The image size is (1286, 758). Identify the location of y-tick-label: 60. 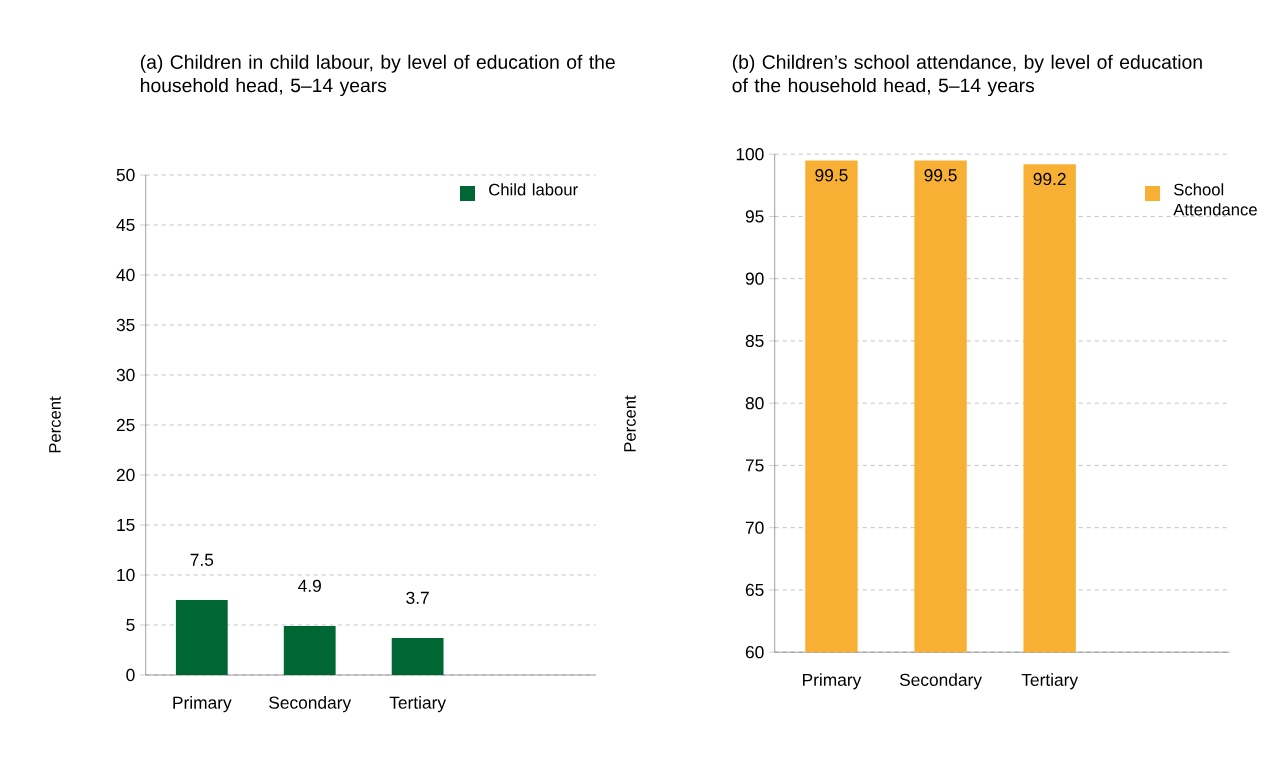
(754, 652).